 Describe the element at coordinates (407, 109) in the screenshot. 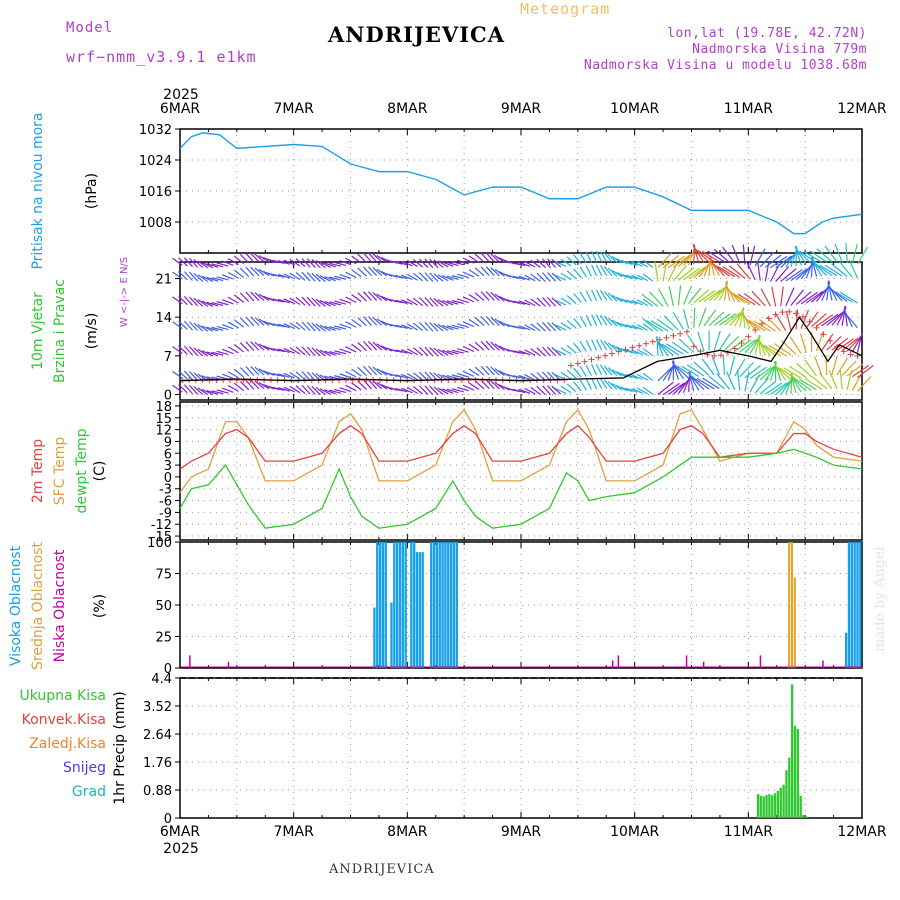

I see `x-tick-label-top: 8MAR` at that location.